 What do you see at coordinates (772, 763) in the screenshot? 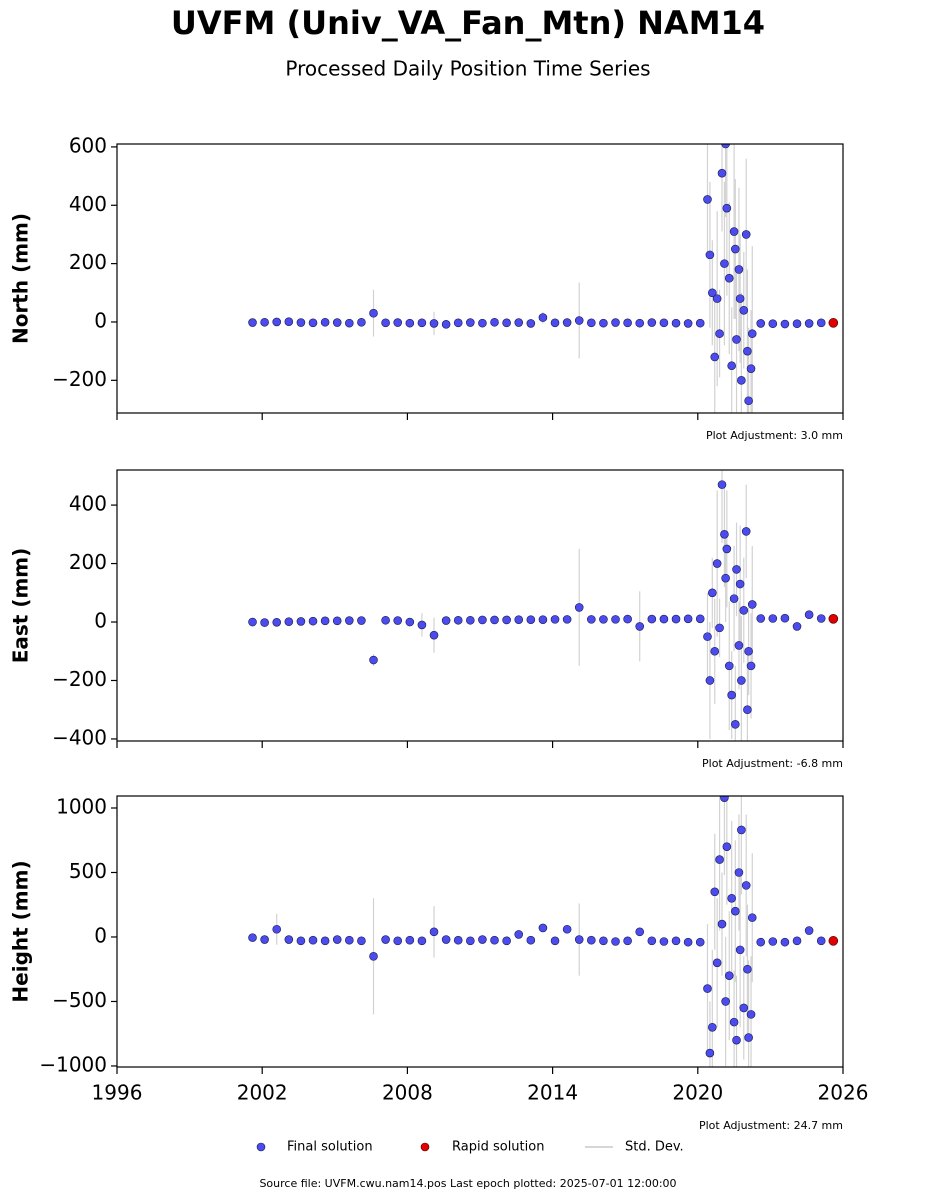
I see `annotation: Plot Adjustment: -6.8 mm` at bounding box center [772, 763].